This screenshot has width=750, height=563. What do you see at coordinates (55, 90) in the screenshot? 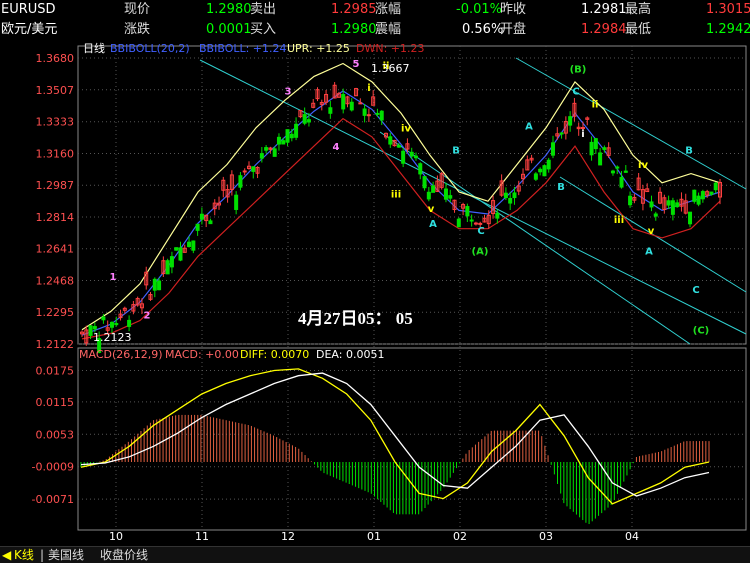
I see `y-tick-label: 1.3507` at bounding box center [55, 90].